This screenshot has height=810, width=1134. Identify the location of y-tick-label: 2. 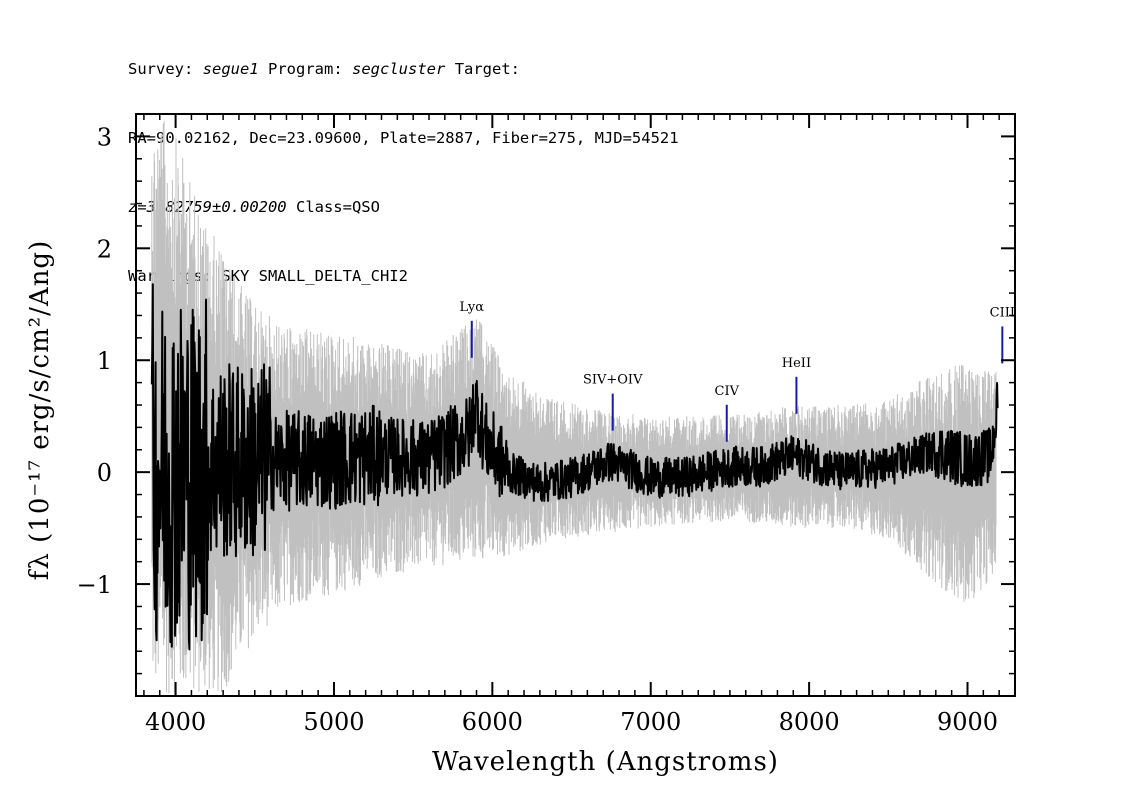
(104, 249).